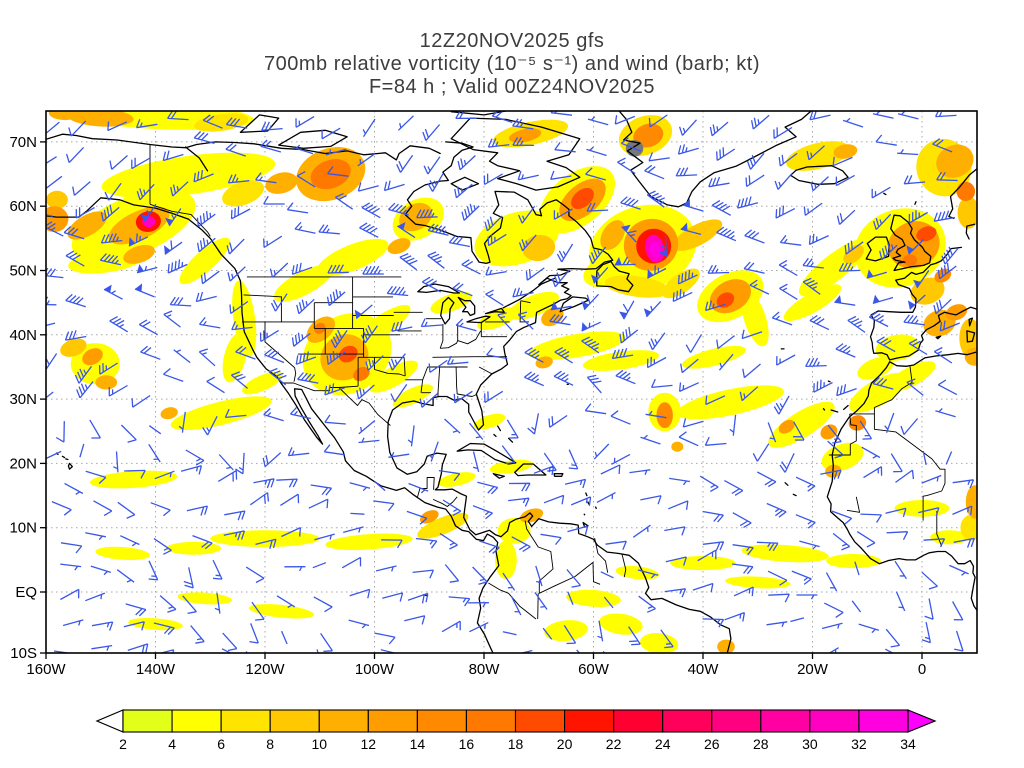 This screenshot has height=768, width=1024. What do you see at coordinates (761, 744) in the screenshot?
I see `colorbar-value-label: 28` at bounding box center [761, 744].